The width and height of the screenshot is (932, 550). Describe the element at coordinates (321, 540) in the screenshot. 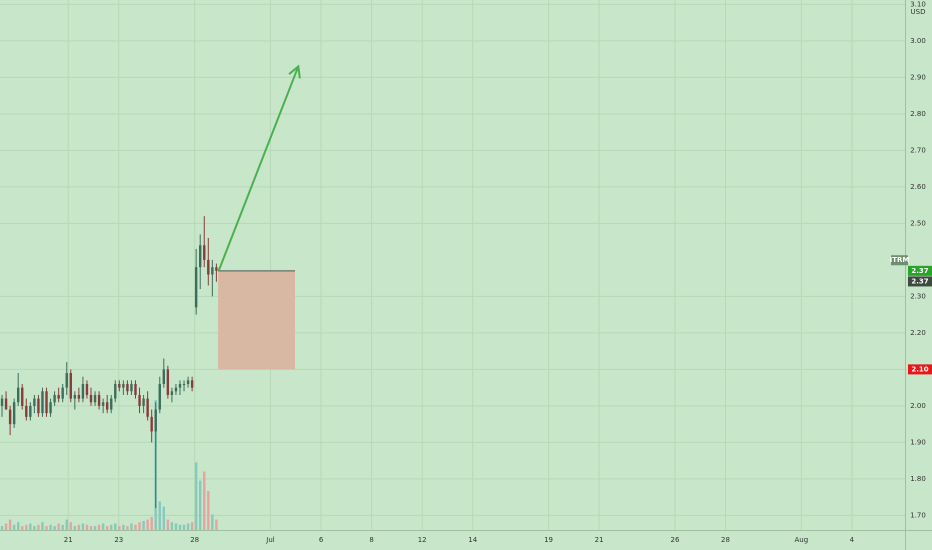

I see `x-tick-label: 6` at that location.